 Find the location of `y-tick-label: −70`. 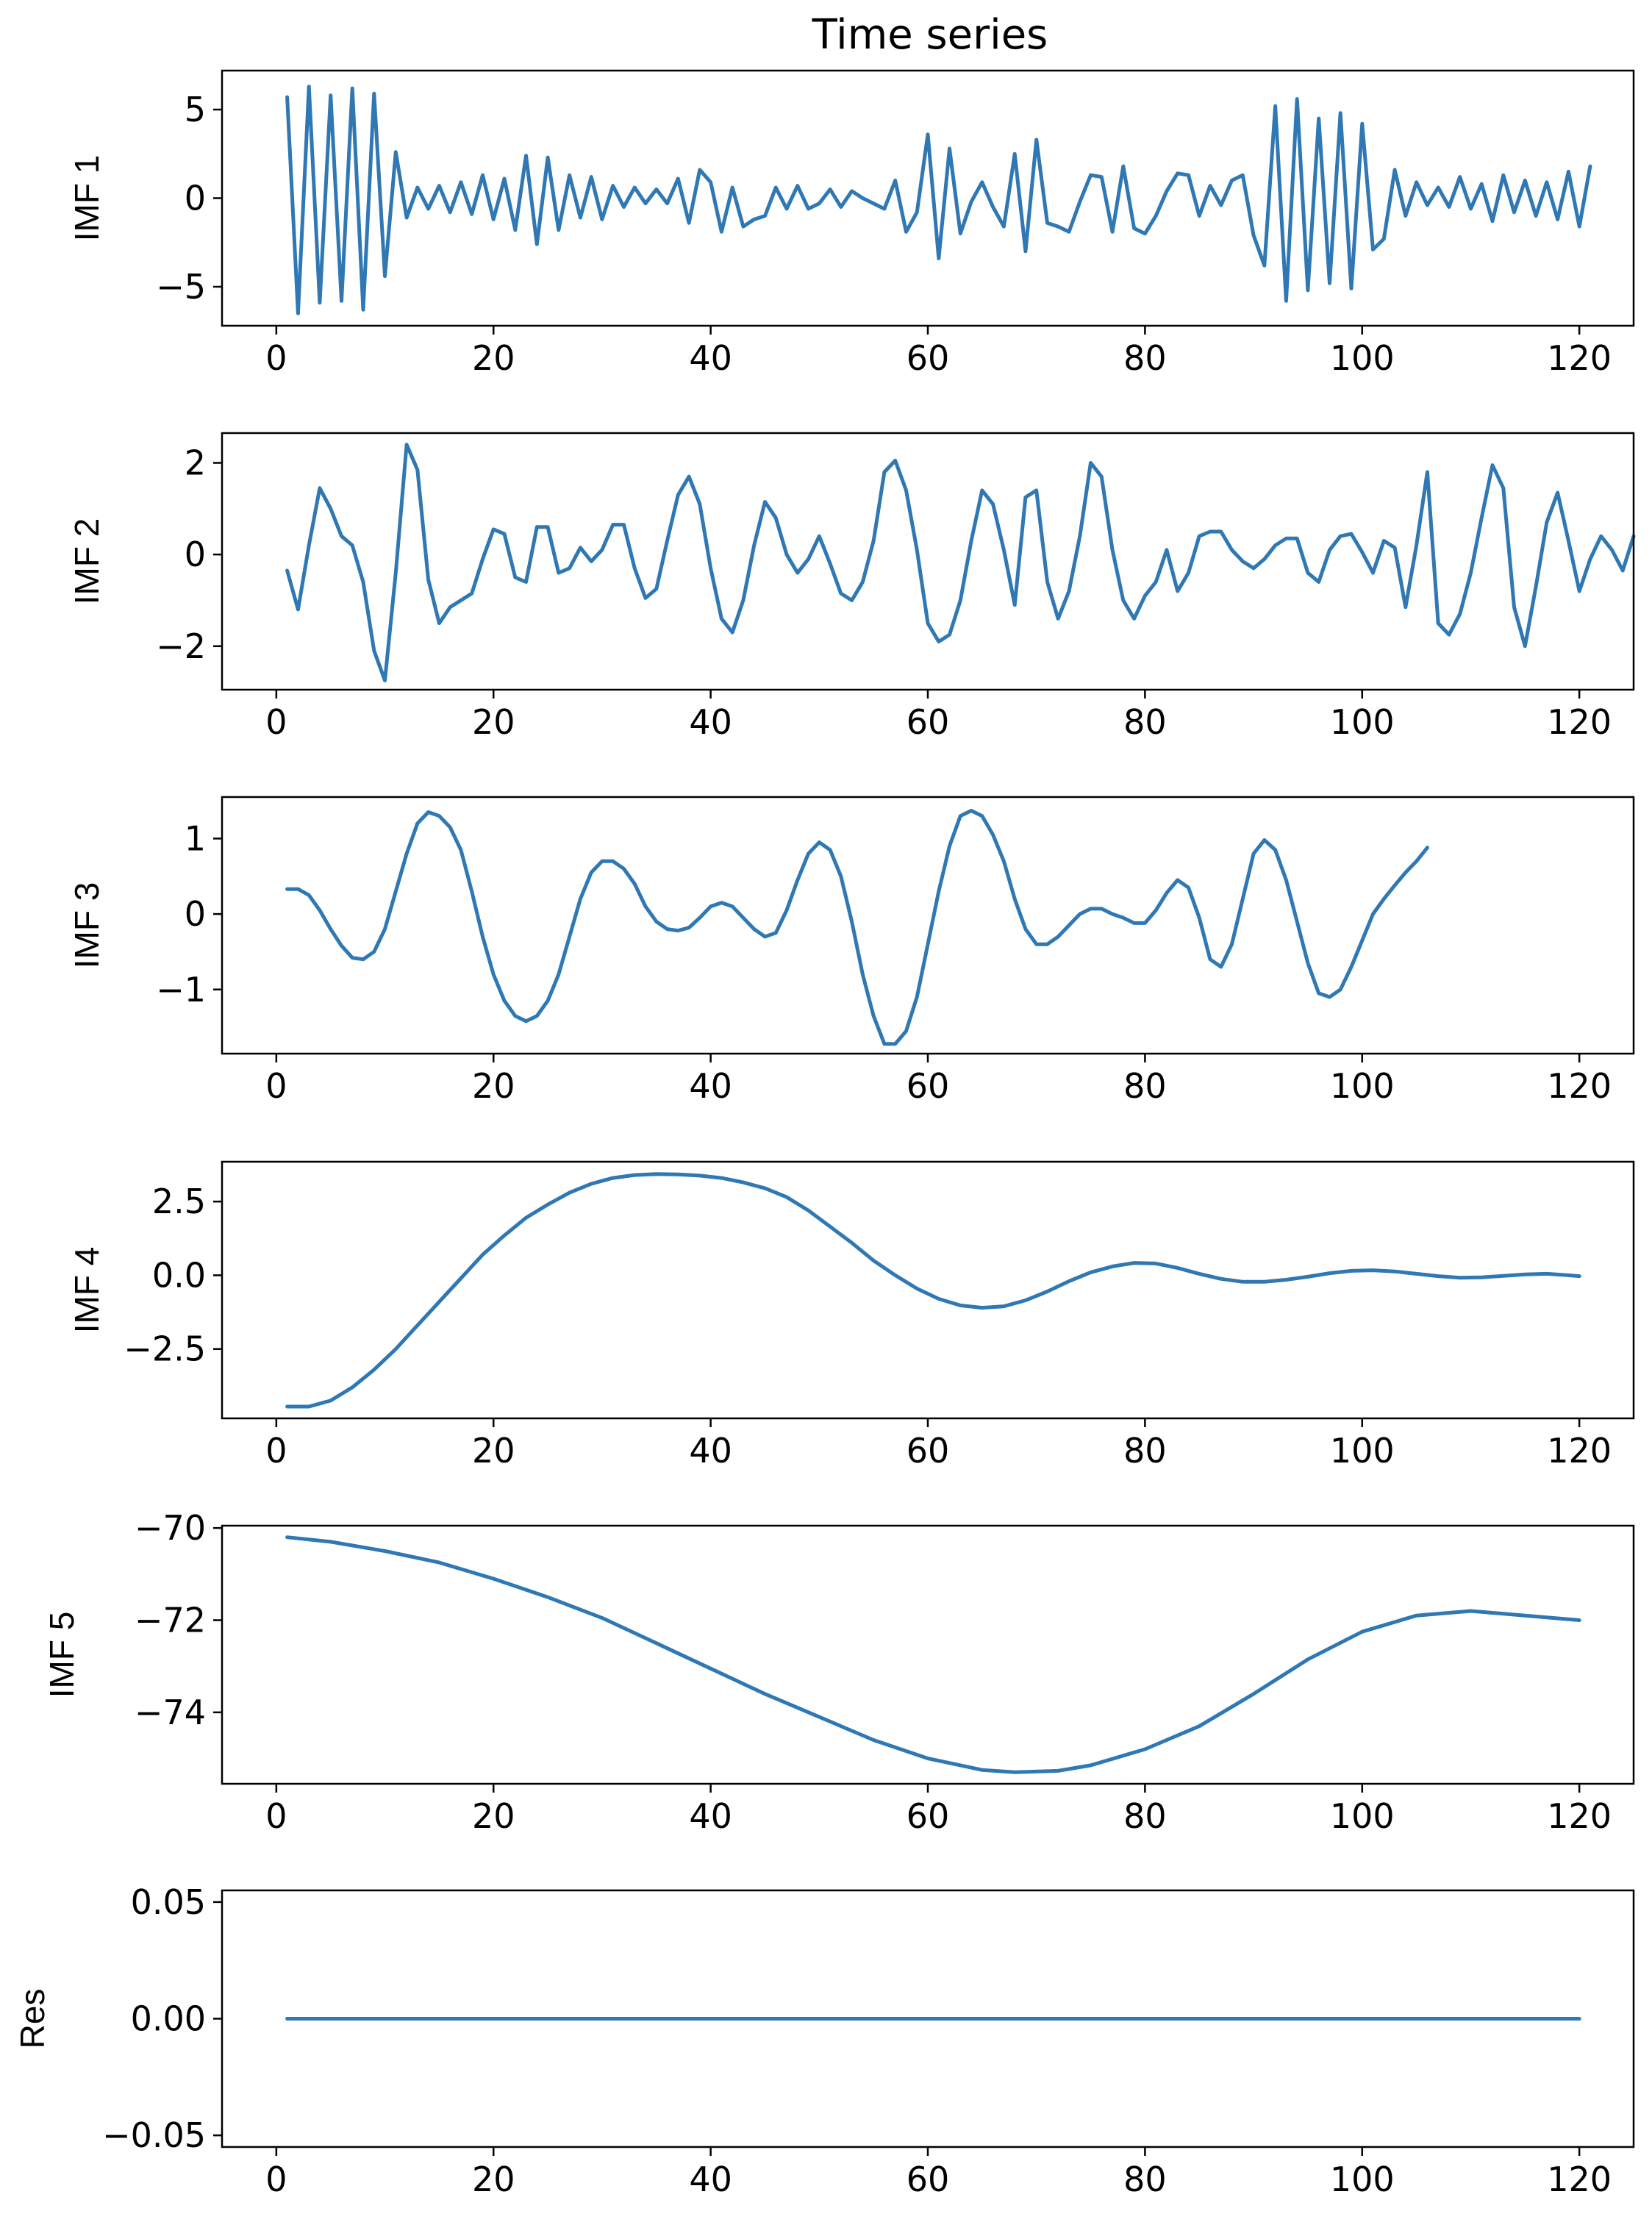

y-tick-label: −70 is located at coordinates (170, 1528).